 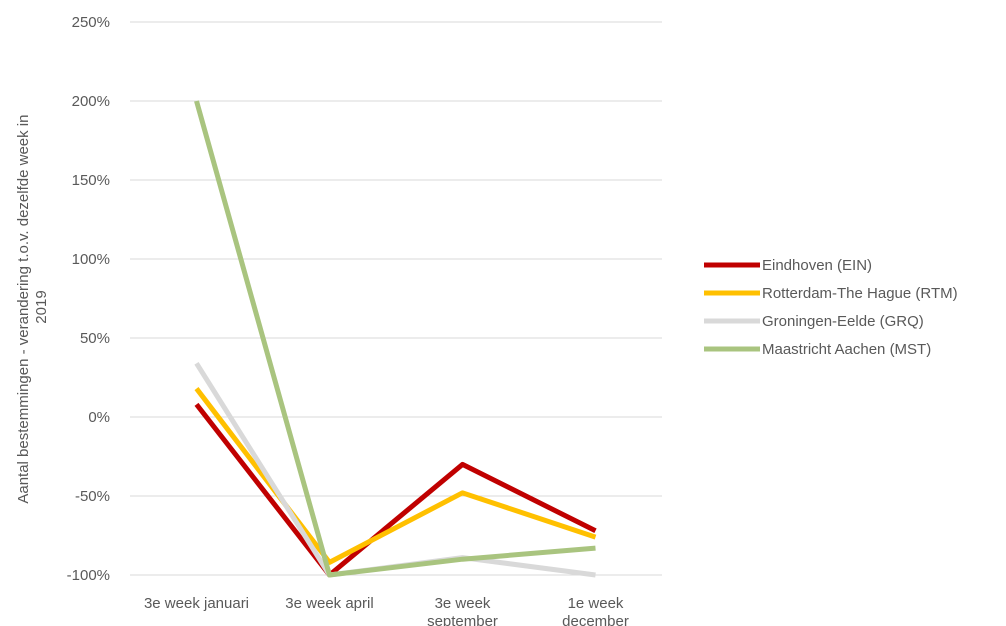 What do you see at coordinates (92, 496) in the screenshot?
I see `y-tick-label: -50%` at bounding box center [92, 496].